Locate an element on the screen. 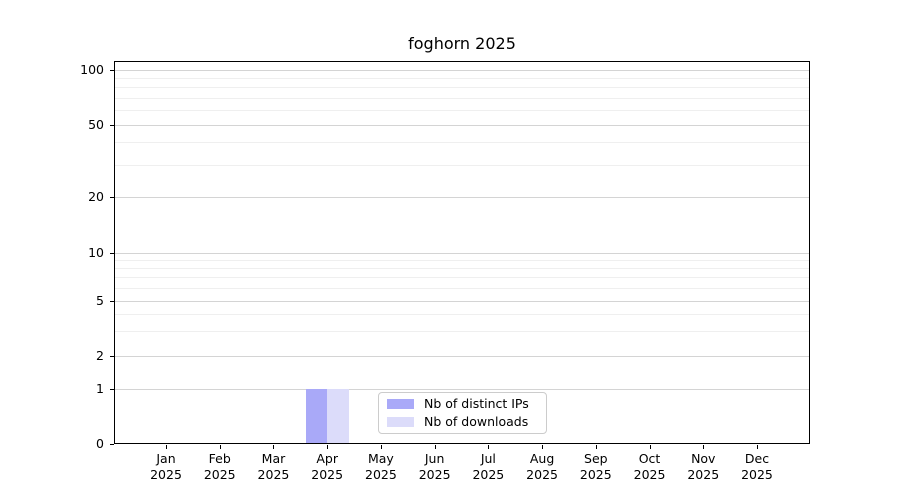 The height and width of the screenshot is (500, 900). legend-label: Nb of distinct IPs is located at coordinates (476, 403).